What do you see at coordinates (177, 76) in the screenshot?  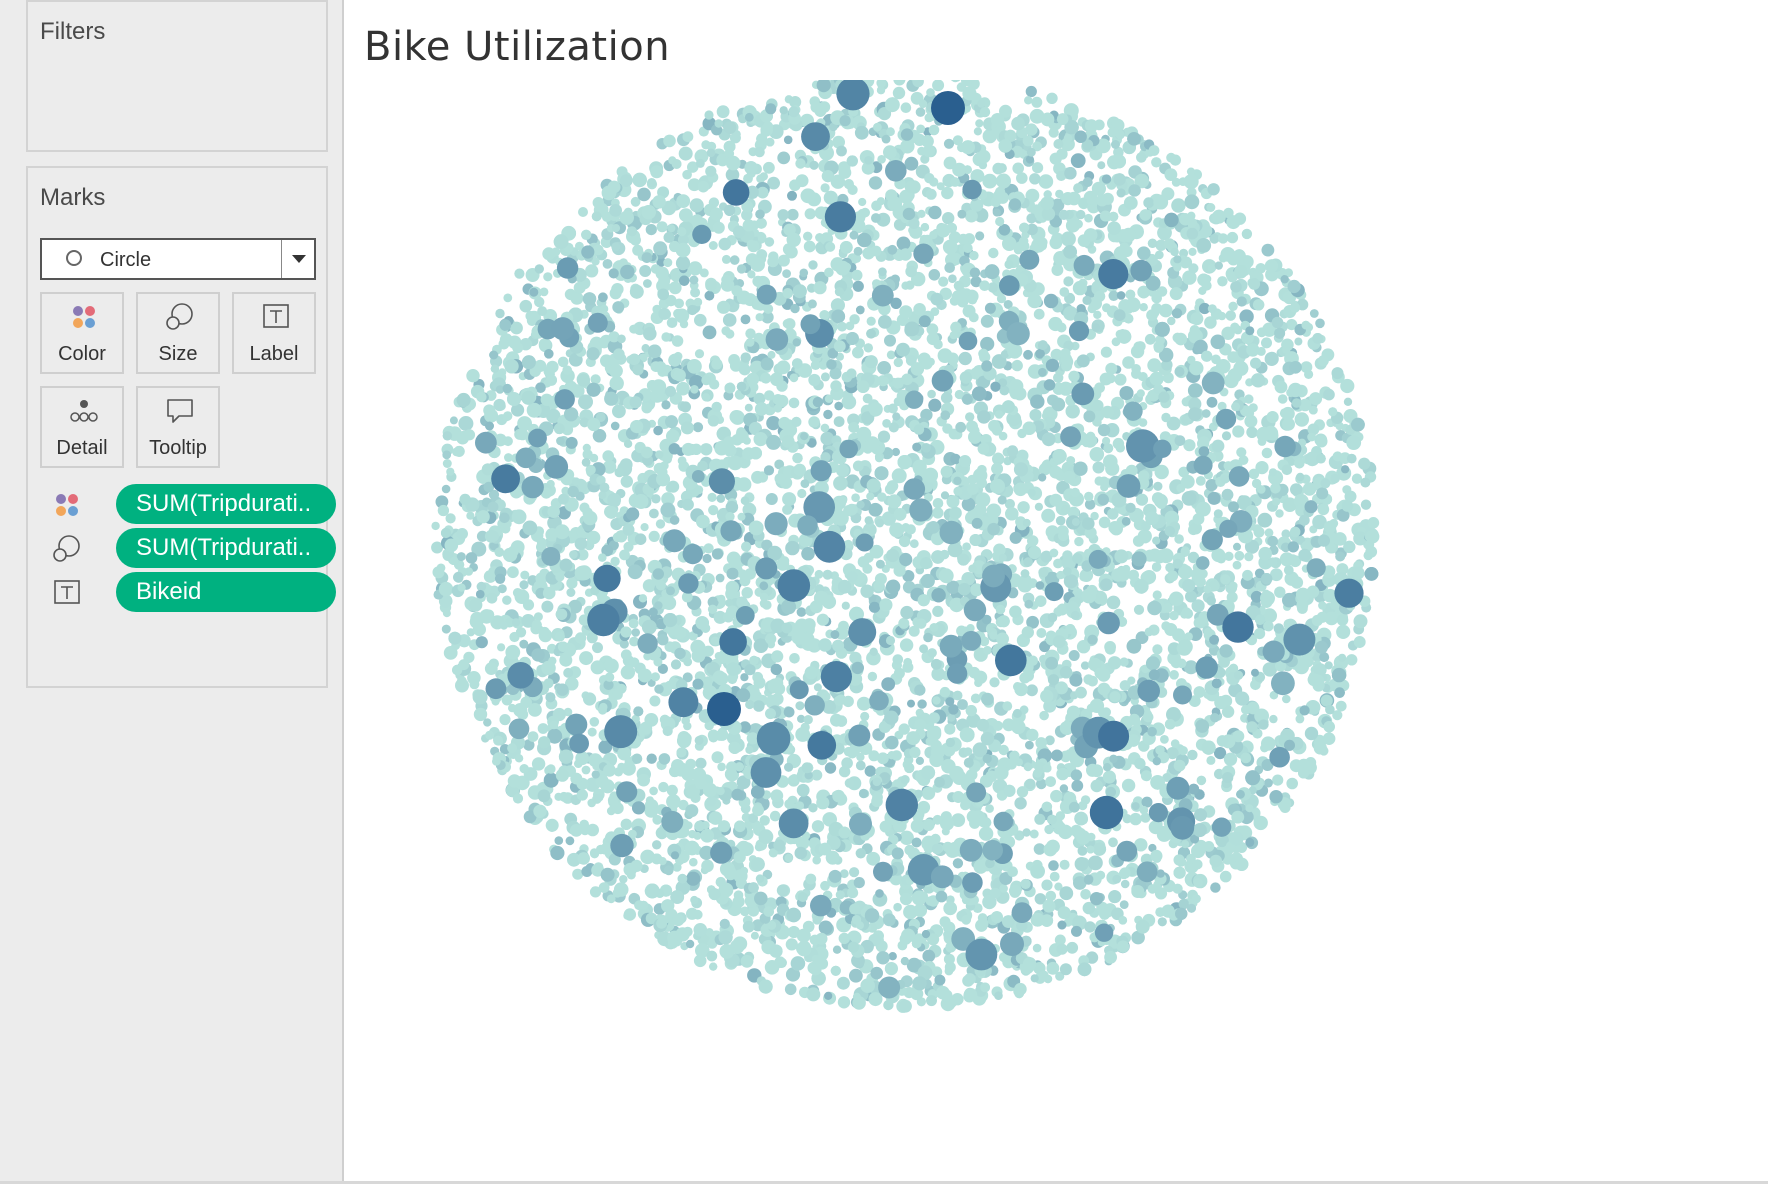 I see `filters-shelf: Filters` at bounding box center [177, 76].